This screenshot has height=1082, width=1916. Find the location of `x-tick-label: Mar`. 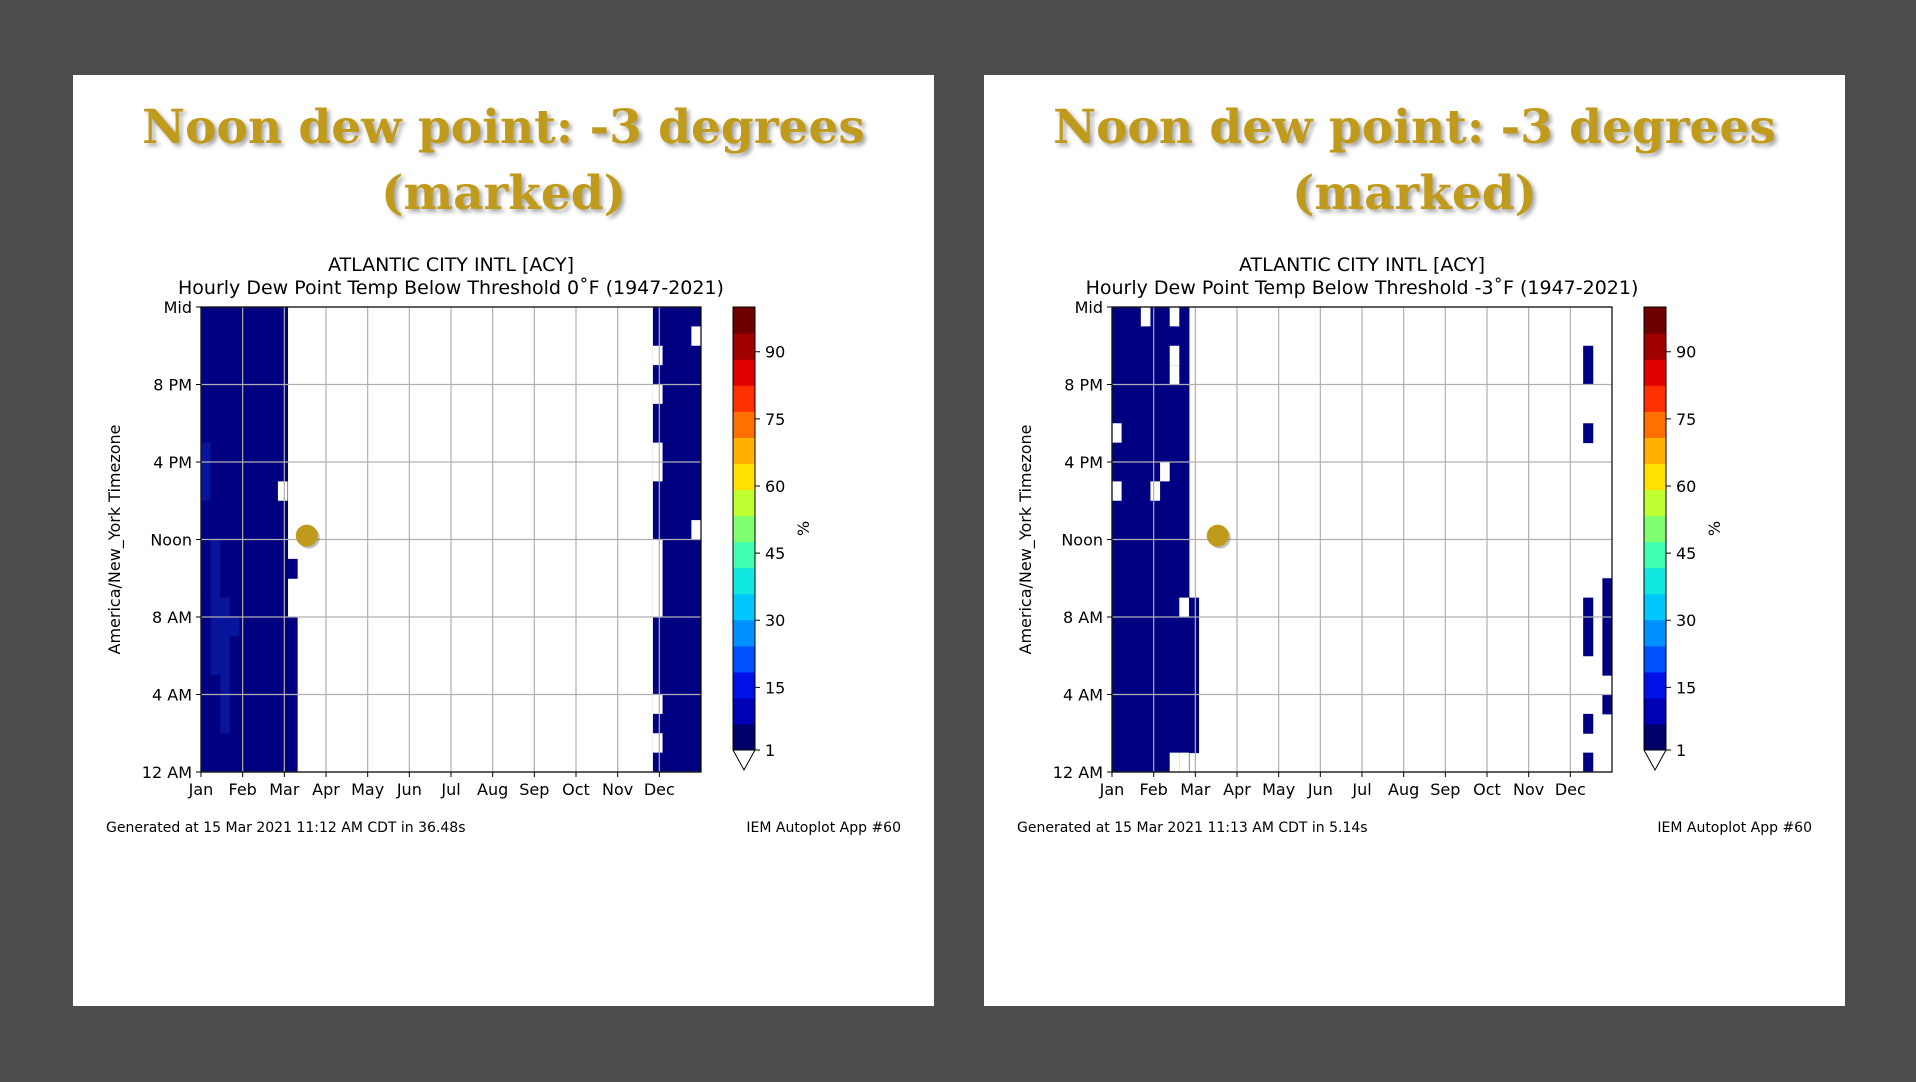

x-tick-label: Mar is located at coordinates (284, 789).